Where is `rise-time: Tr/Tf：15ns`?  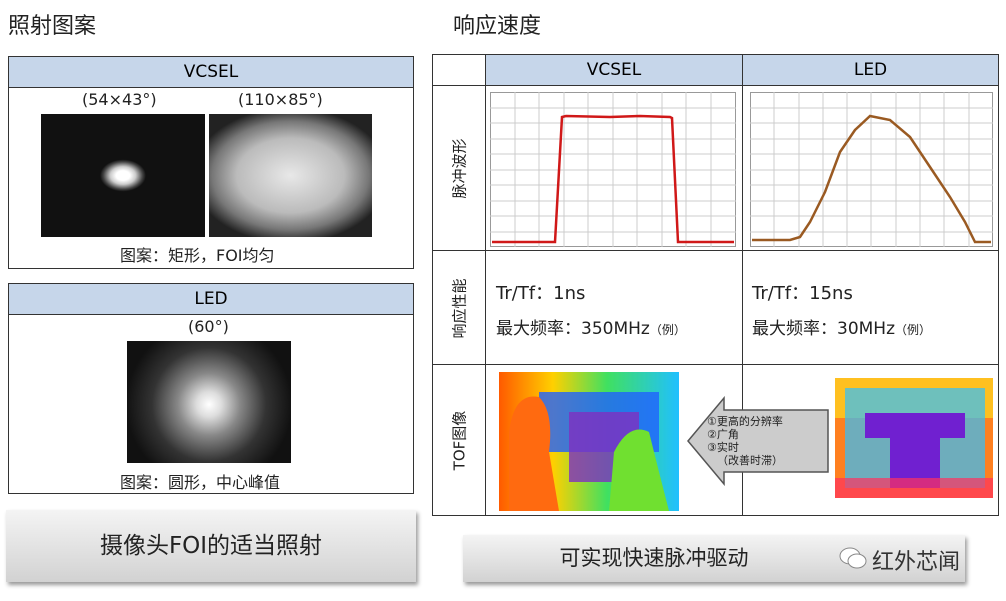 rise-time: Tr/Tf：15ns is located at coordinates (802, 293).